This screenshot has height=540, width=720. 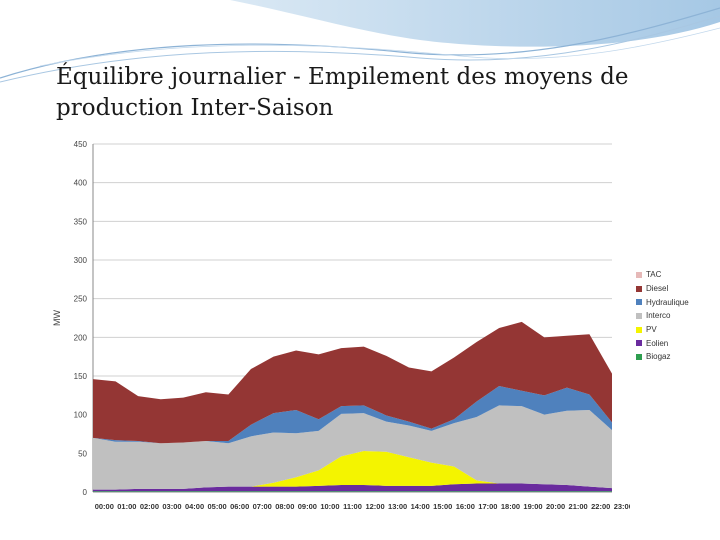 What do you see at coordinates (81, 221) in the screenshot?
I see `y-tick-label: 350` at bounding box center [81, 221].